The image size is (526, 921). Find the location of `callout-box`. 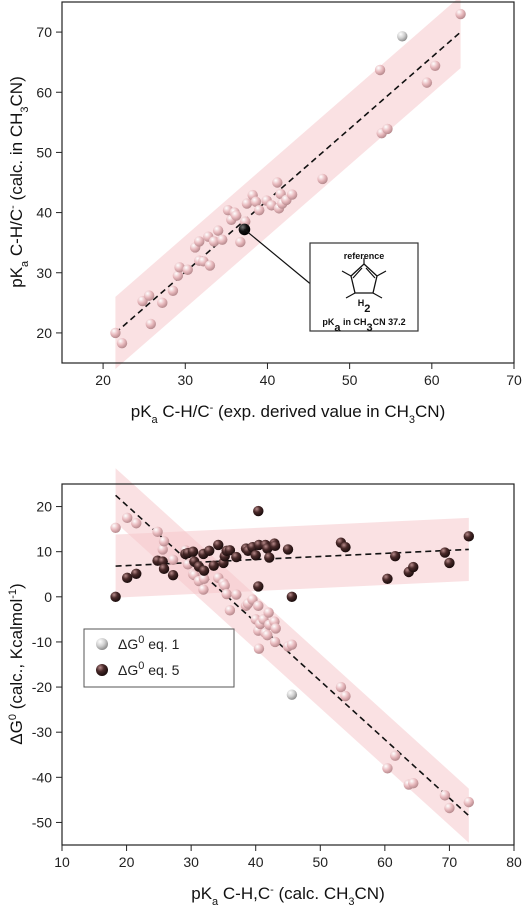

callout-box is located at coordinates (364, 287).